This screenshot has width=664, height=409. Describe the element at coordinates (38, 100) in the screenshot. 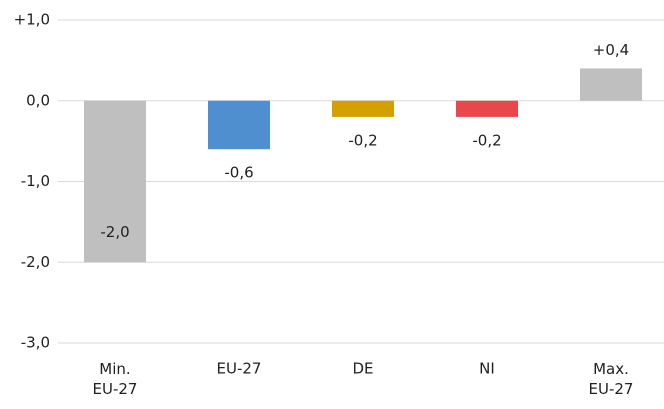

I see `y-tick-label: 0,0` at that location.